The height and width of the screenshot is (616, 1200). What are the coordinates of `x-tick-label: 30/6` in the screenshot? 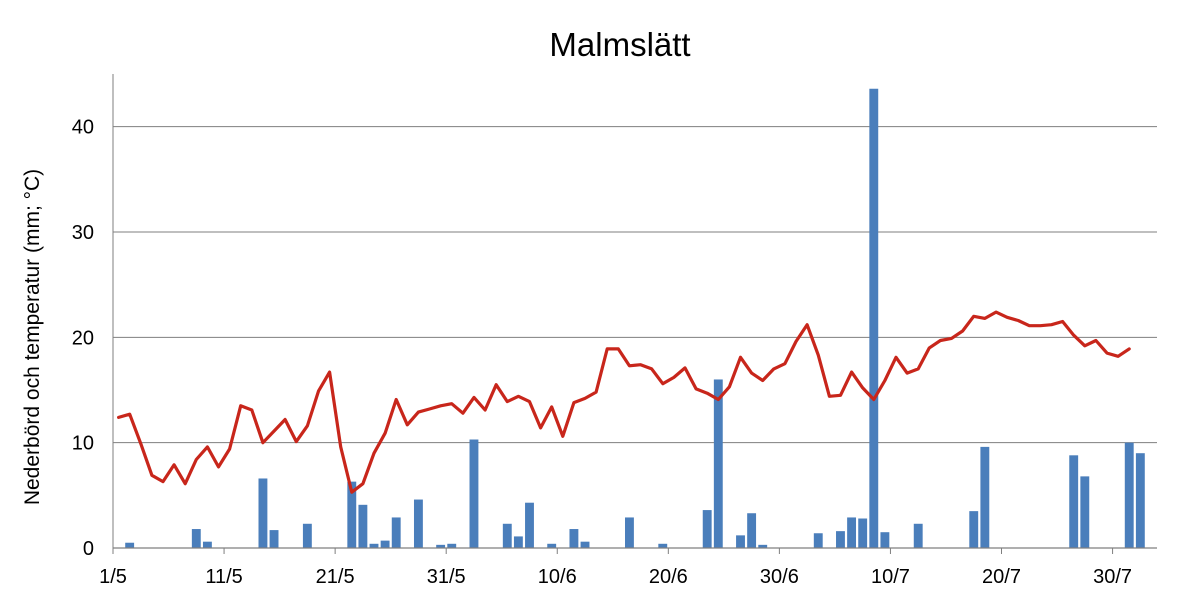 It's located at (779, 577).